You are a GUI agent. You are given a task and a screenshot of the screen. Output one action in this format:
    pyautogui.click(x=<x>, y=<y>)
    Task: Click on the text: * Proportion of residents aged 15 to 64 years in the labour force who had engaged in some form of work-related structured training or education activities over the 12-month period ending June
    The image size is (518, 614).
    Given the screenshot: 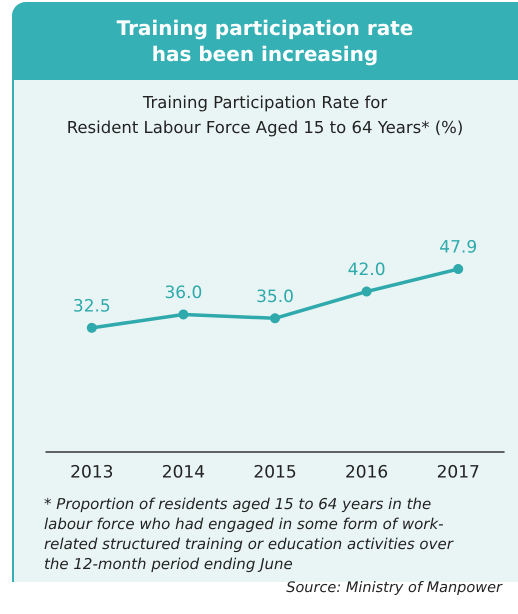 What is the action you would take?
    pyautogui.click(x=249, y=534)
    